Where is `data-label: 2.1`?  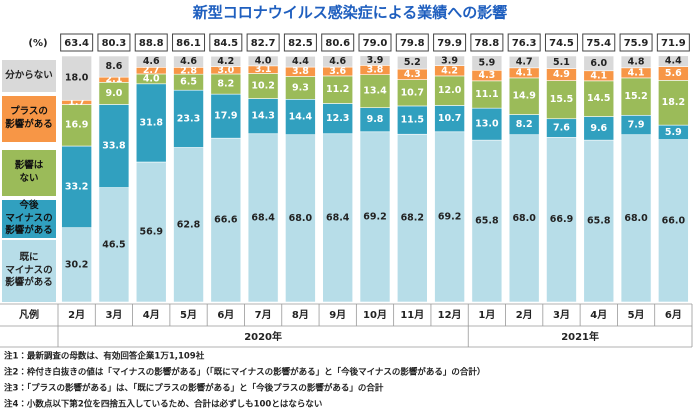
data-label: 2.1 is located at coordinates (114, 79).